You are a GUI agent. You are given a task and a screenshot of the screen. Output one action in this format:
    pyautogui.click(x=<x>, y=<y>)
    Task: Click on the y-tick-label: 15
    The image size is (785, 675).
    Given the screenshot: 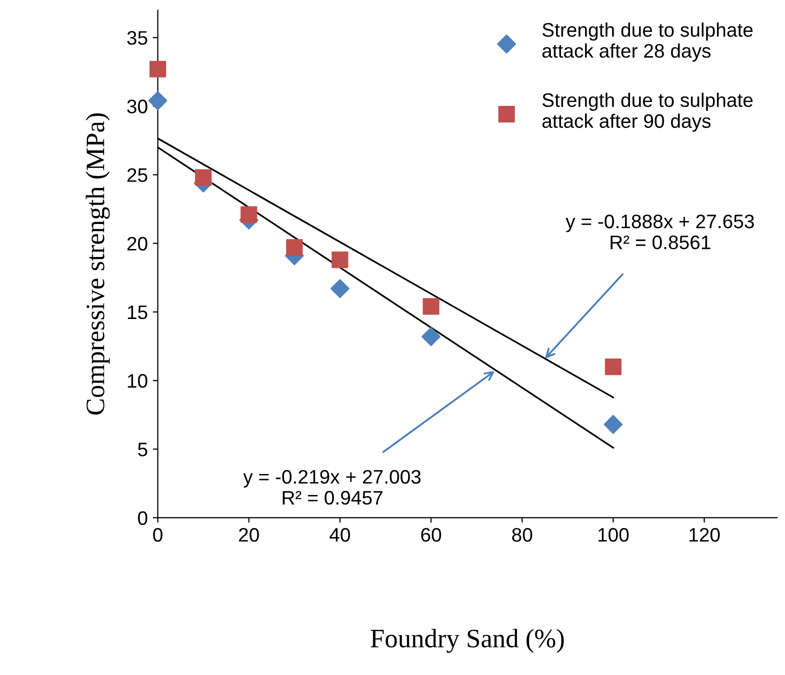 What is the action you would take?
    pyautogui.click(x=138, y=313)
    